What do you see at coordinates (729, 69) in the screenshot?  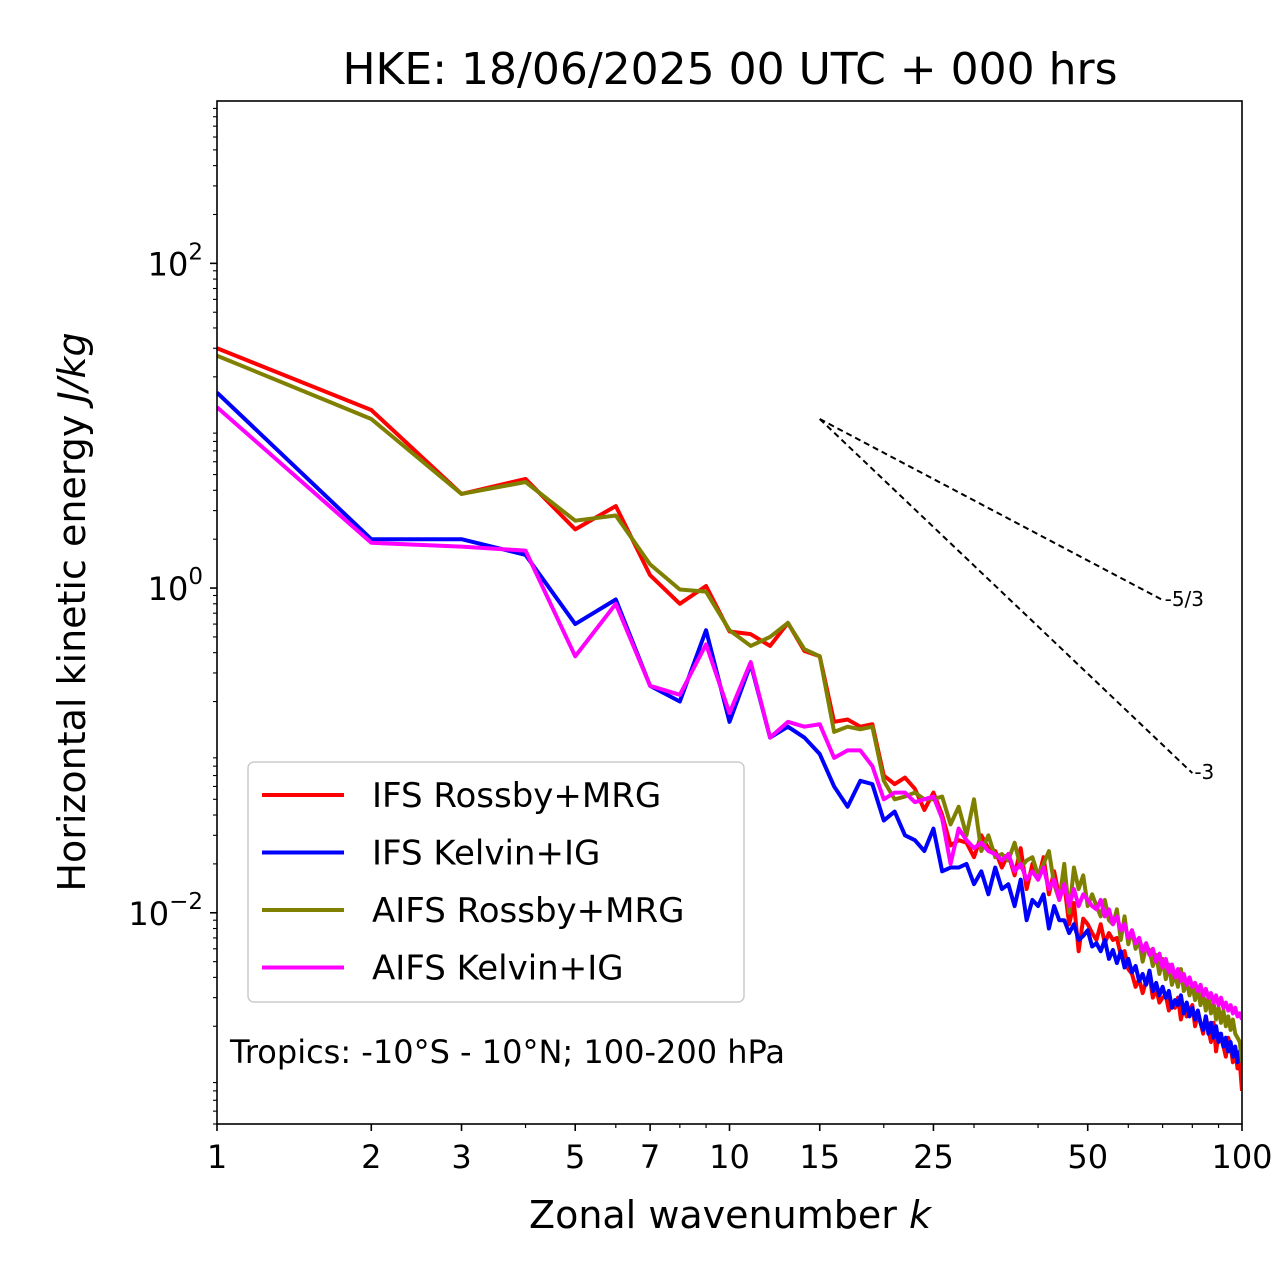 I see `chart-title: HKE: 18/06/2025 00 UTC + 000 hrs` at bounding box center [729, 69].